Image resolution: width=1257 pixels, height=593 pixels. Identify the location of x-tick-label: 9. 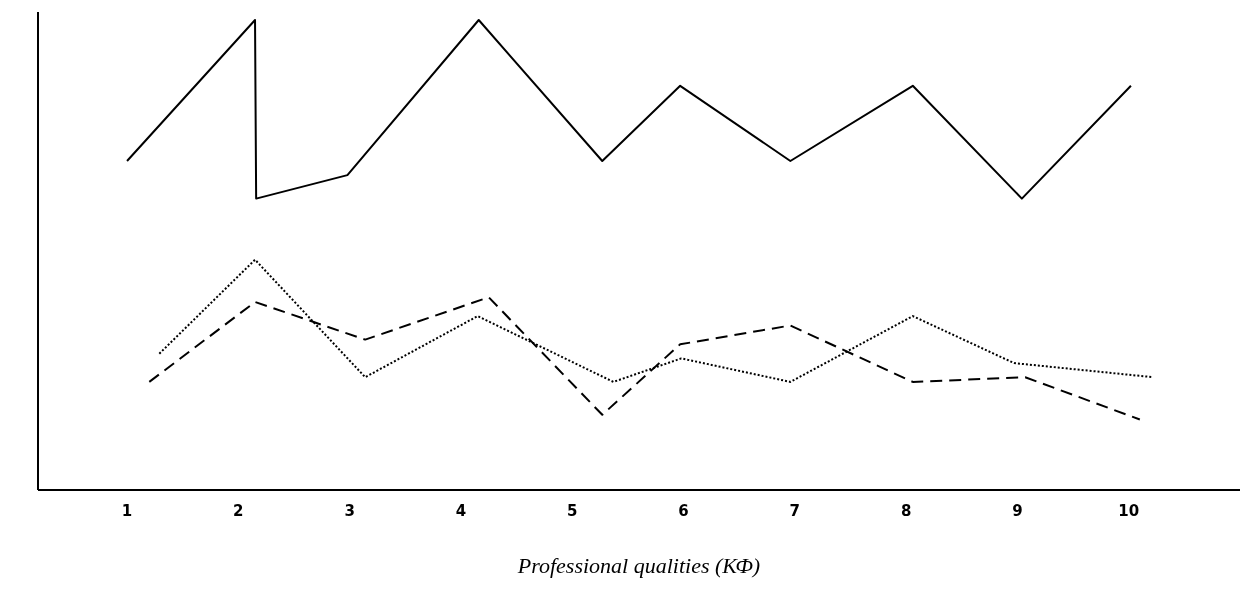
(1017, 511).